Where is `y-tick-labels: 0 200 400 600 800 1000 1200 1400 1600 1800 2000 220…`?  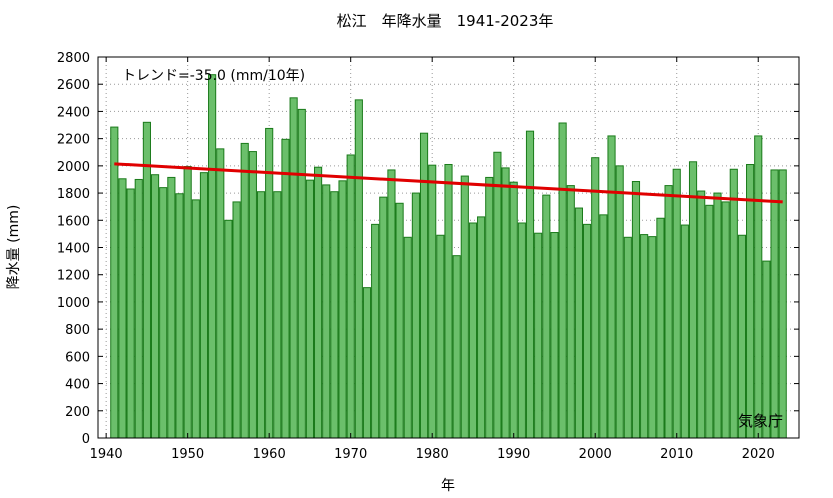
y-tick-labels: 0 200 400 600 800 1000 1200 1400 1600 1800 2000 220… is located at coordinates (73, 249).